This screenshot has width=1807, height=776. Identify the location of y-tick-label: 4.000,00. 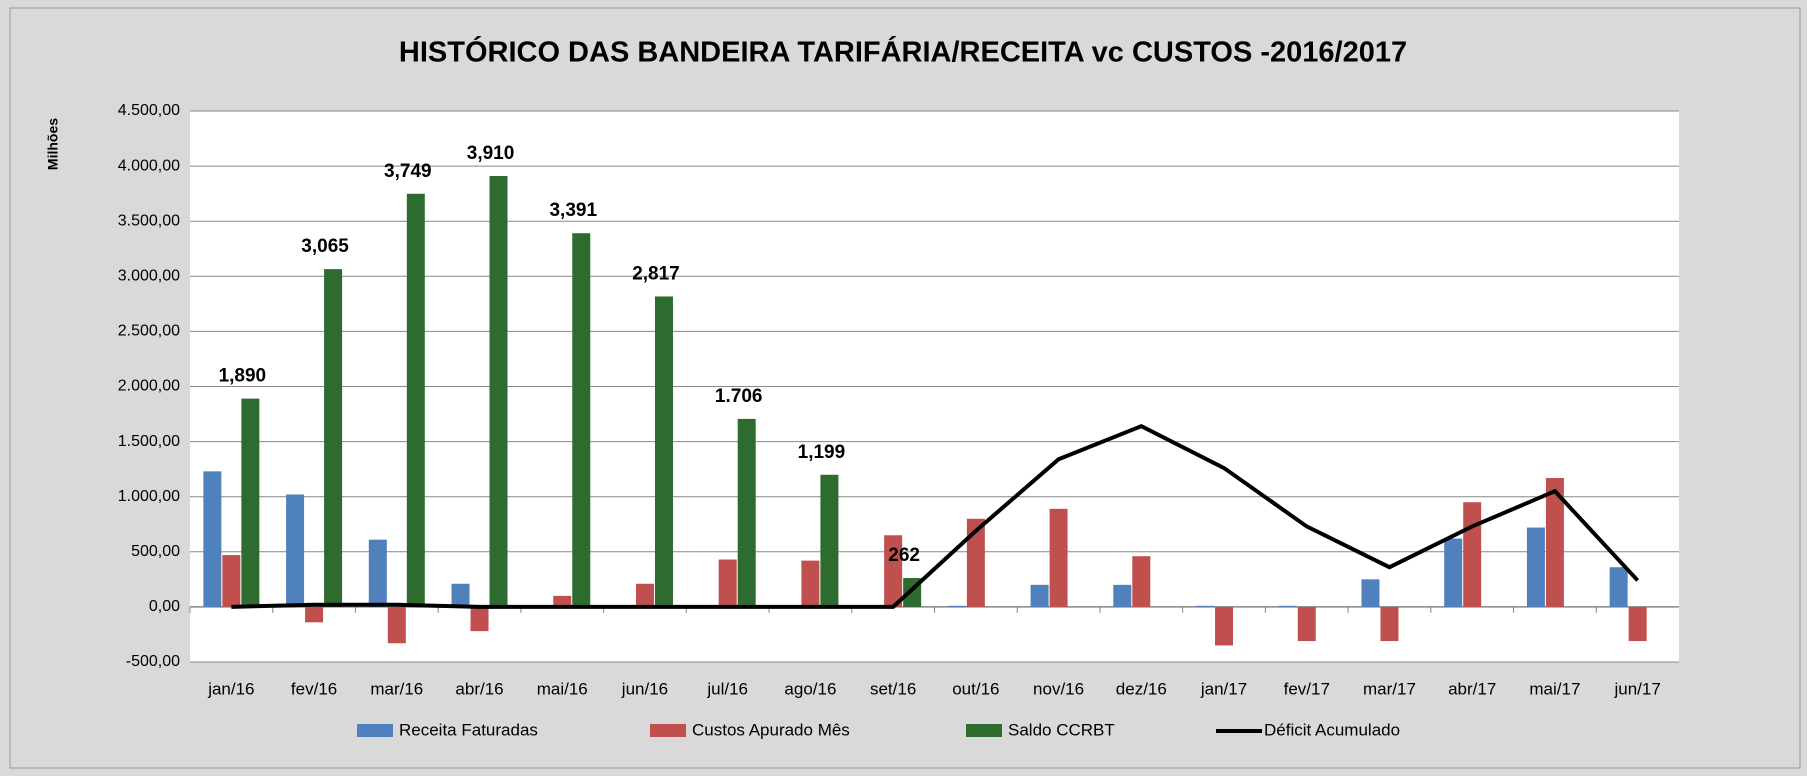
(149, 165).